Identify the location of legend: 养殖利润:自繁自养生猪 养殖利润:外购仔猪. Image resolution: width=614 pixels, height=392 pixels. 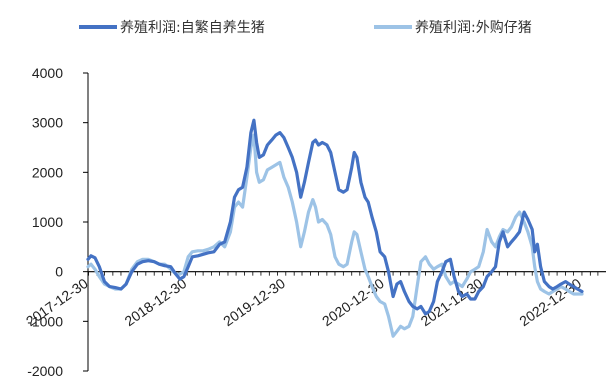
(305, 27).